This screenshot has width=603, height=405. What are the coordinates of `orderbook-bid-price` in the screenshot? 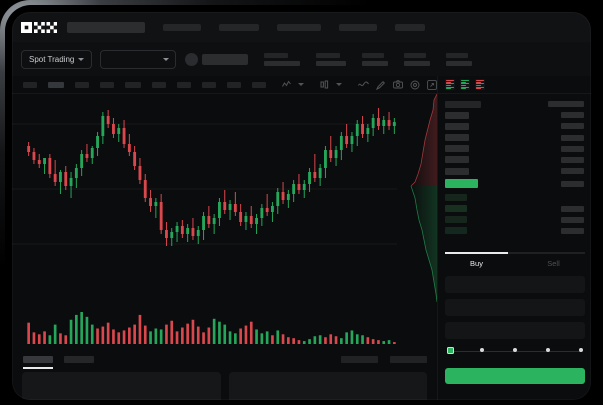 It's located at (456, 231).